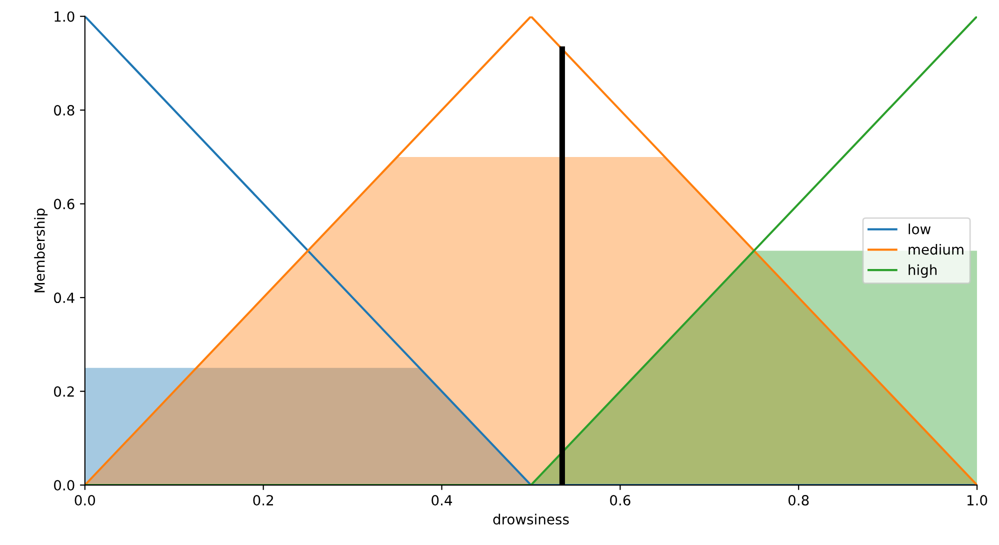 This screenshot has width=999, height=545. I want to click on y-tick-label: 1.0, so click(64, 16).